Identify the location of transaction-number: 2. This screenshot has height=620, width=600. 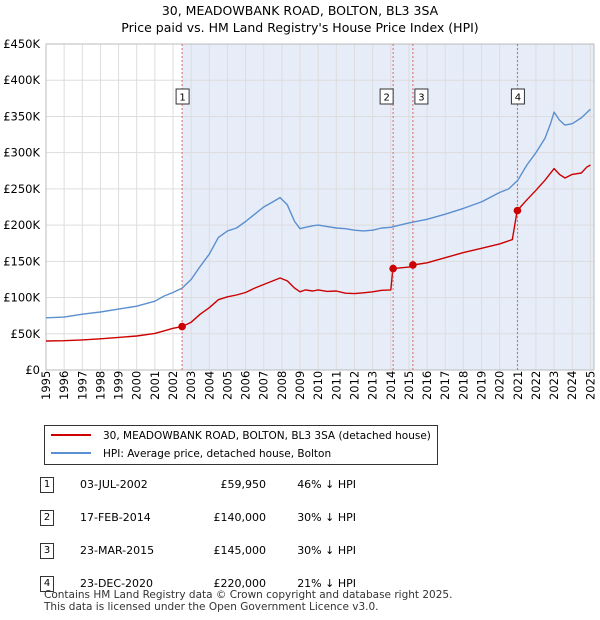
(47, 517).